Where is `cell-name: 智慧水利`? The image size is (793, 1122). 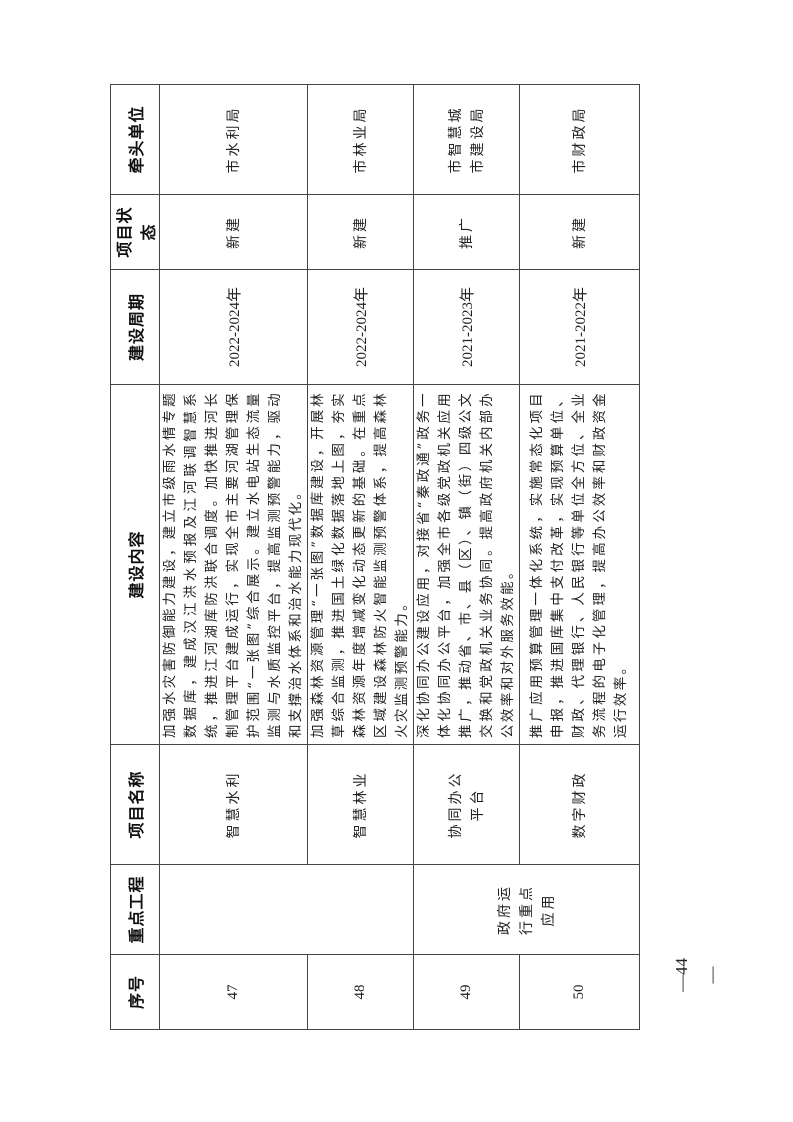
cell-name: 智慧水利 is located at coordinates (233, 804).